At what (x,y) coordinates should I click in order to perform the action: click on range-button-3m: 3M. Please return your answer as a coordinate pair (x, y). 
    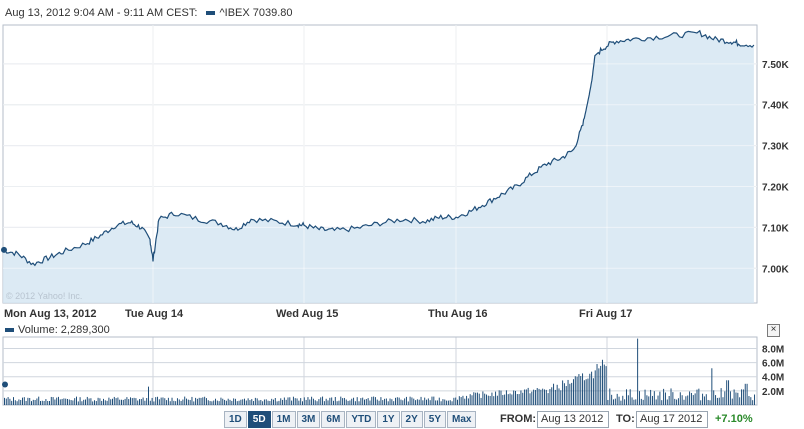
    Looking at the image, I should click on (308, 419).